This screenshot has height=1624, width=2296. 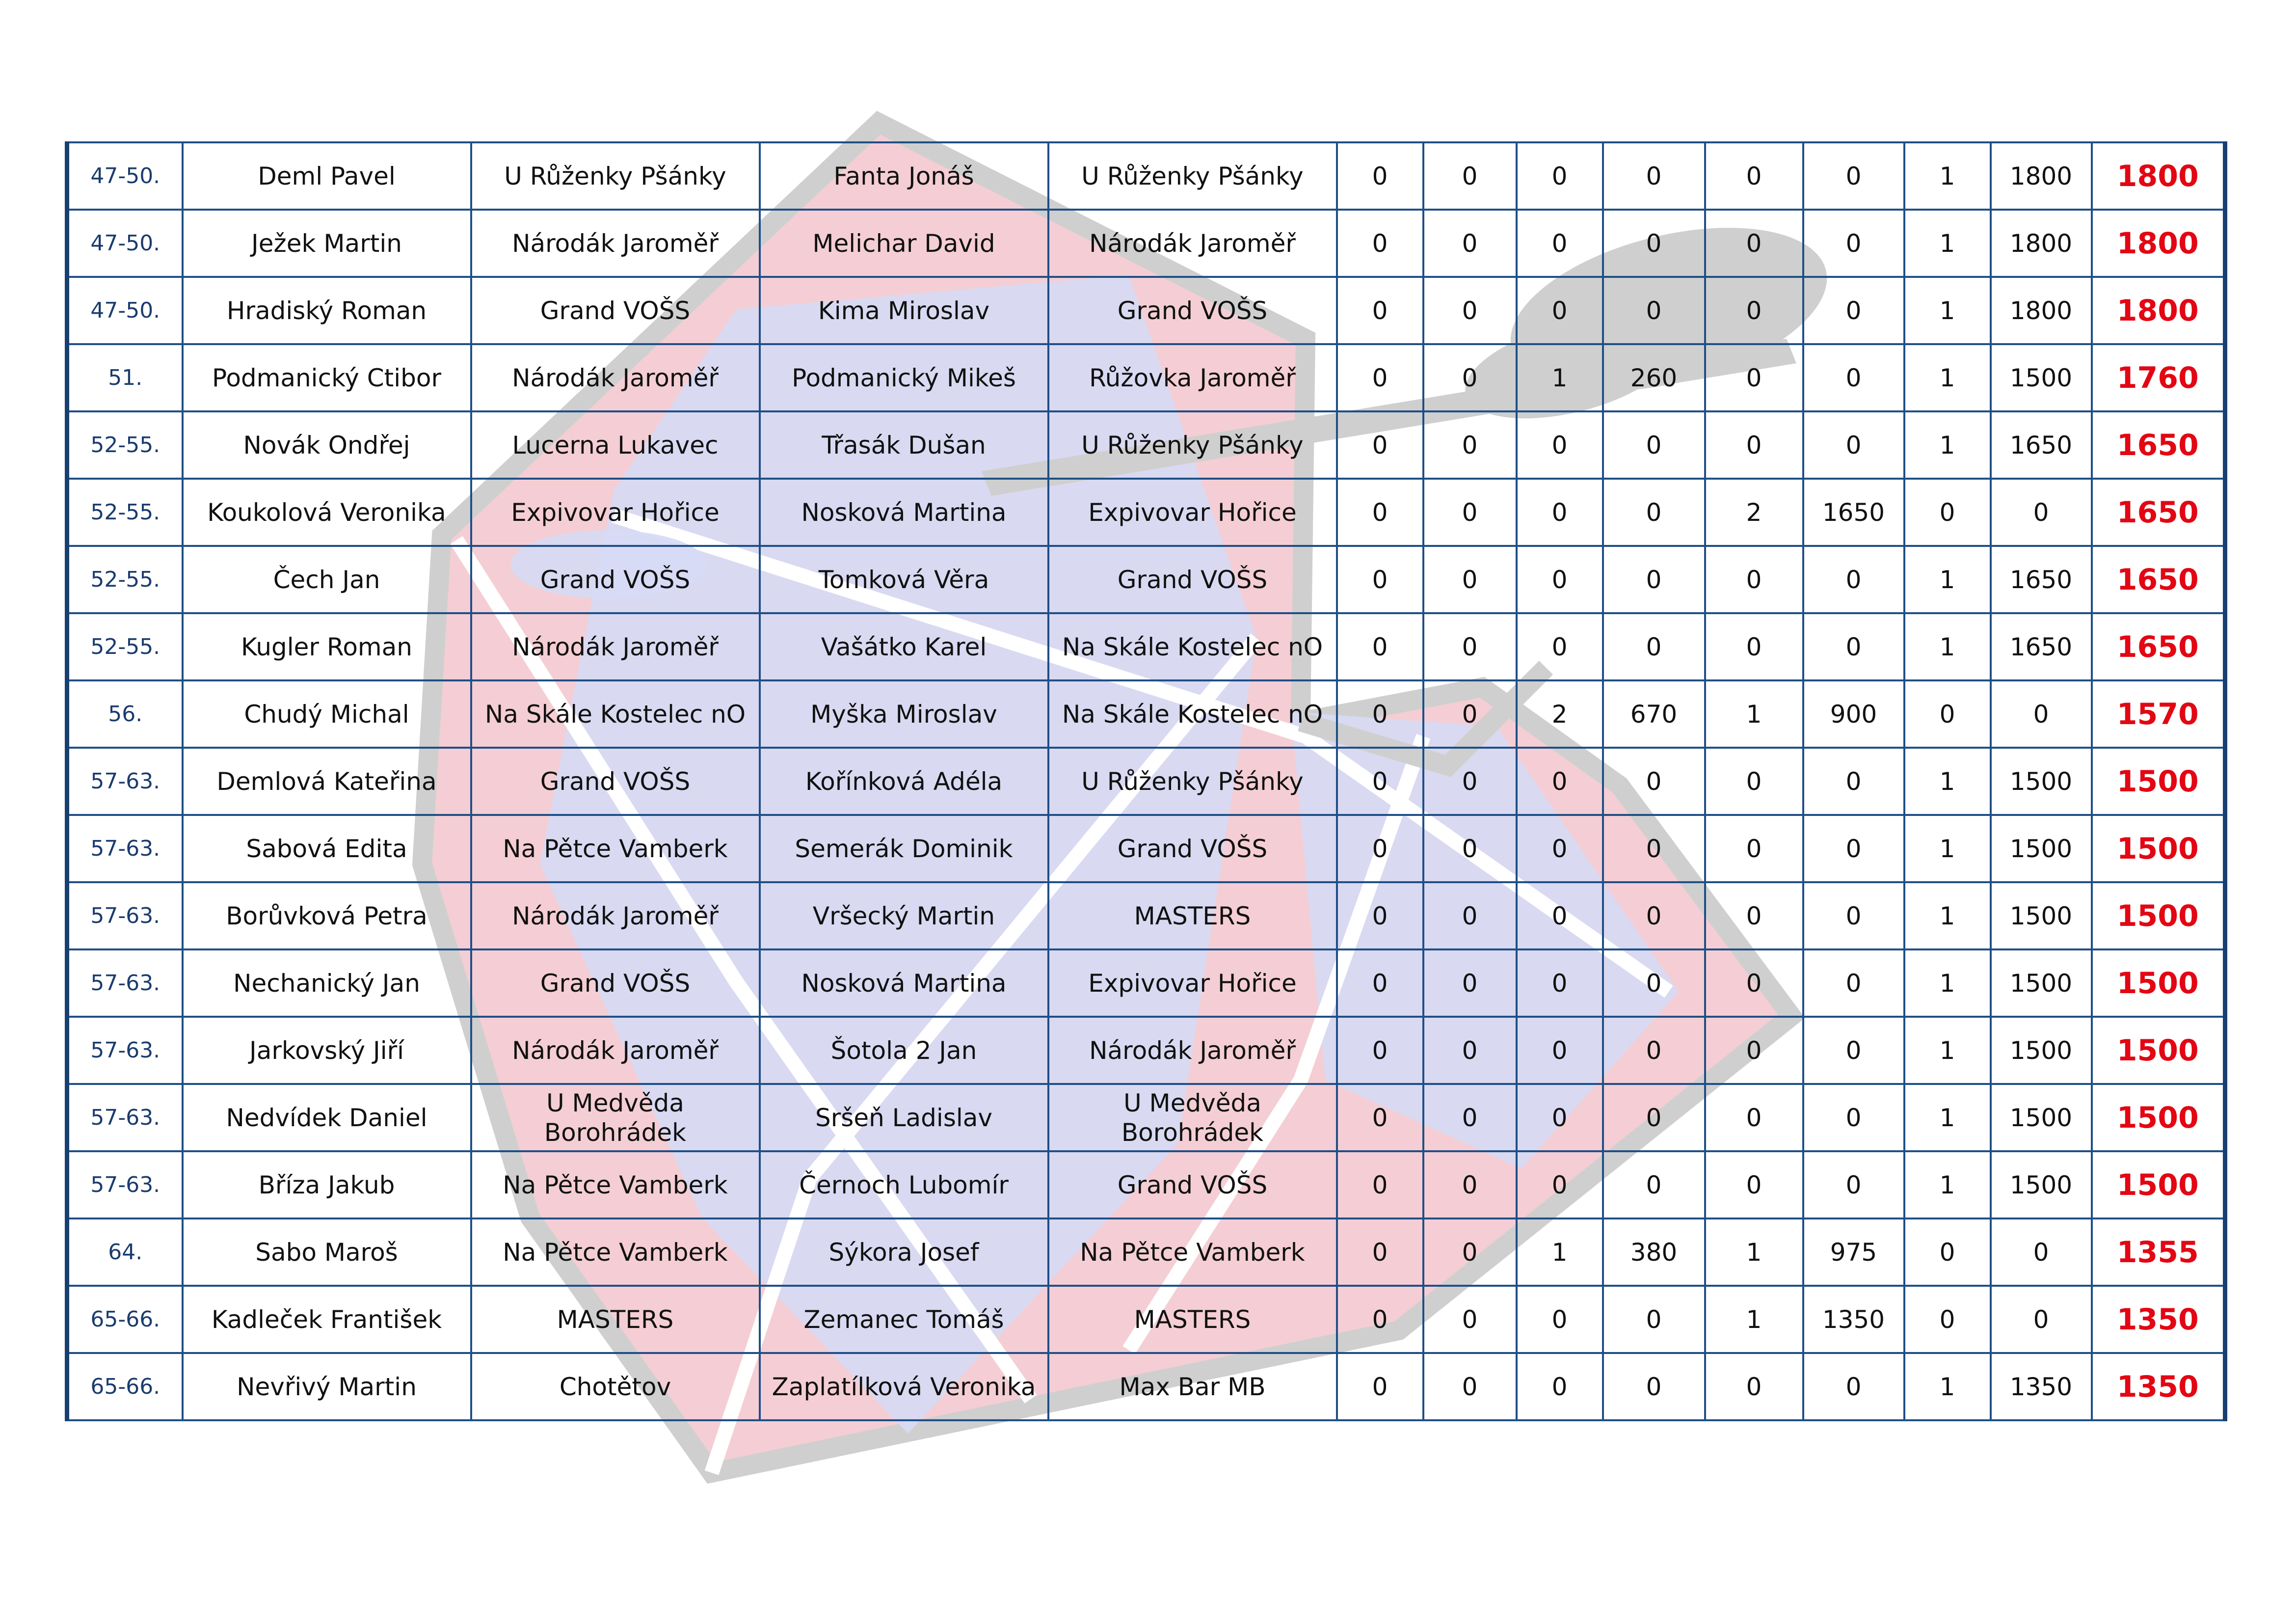 What do you see at coordinates (903, 1319) in the screenshot?
I see `opponent-name-cell: Zemanec Tomáš` at bounding box center [903, 1319].